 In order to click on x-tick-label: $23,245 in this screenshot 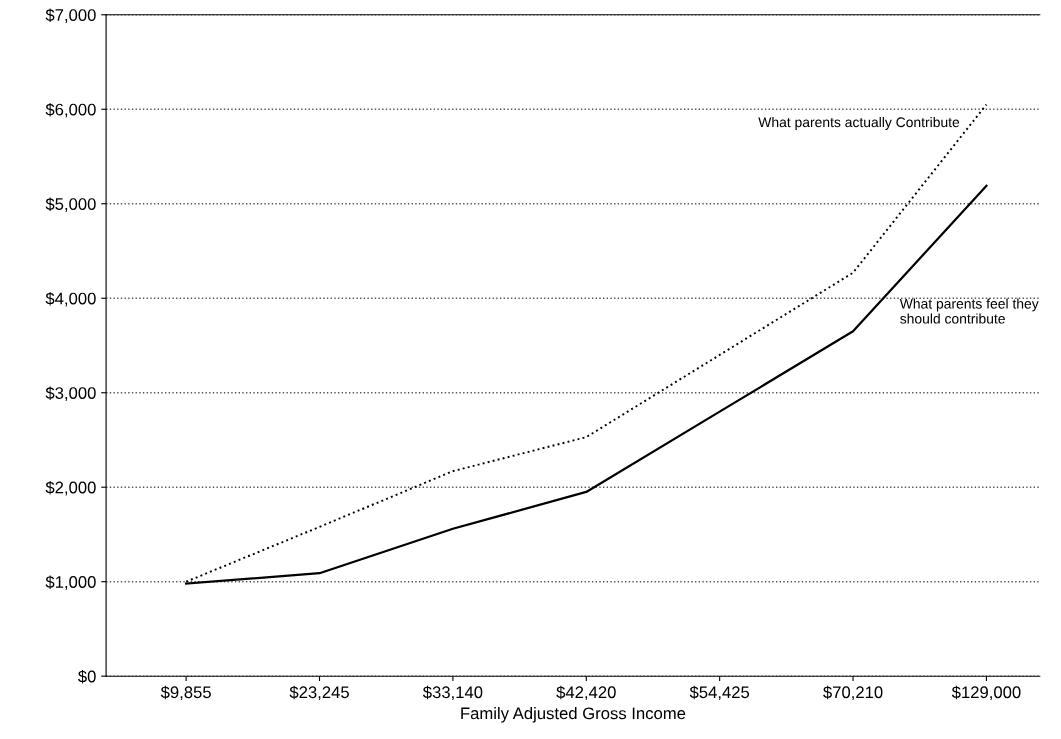, I will do `click(319, 693)`.